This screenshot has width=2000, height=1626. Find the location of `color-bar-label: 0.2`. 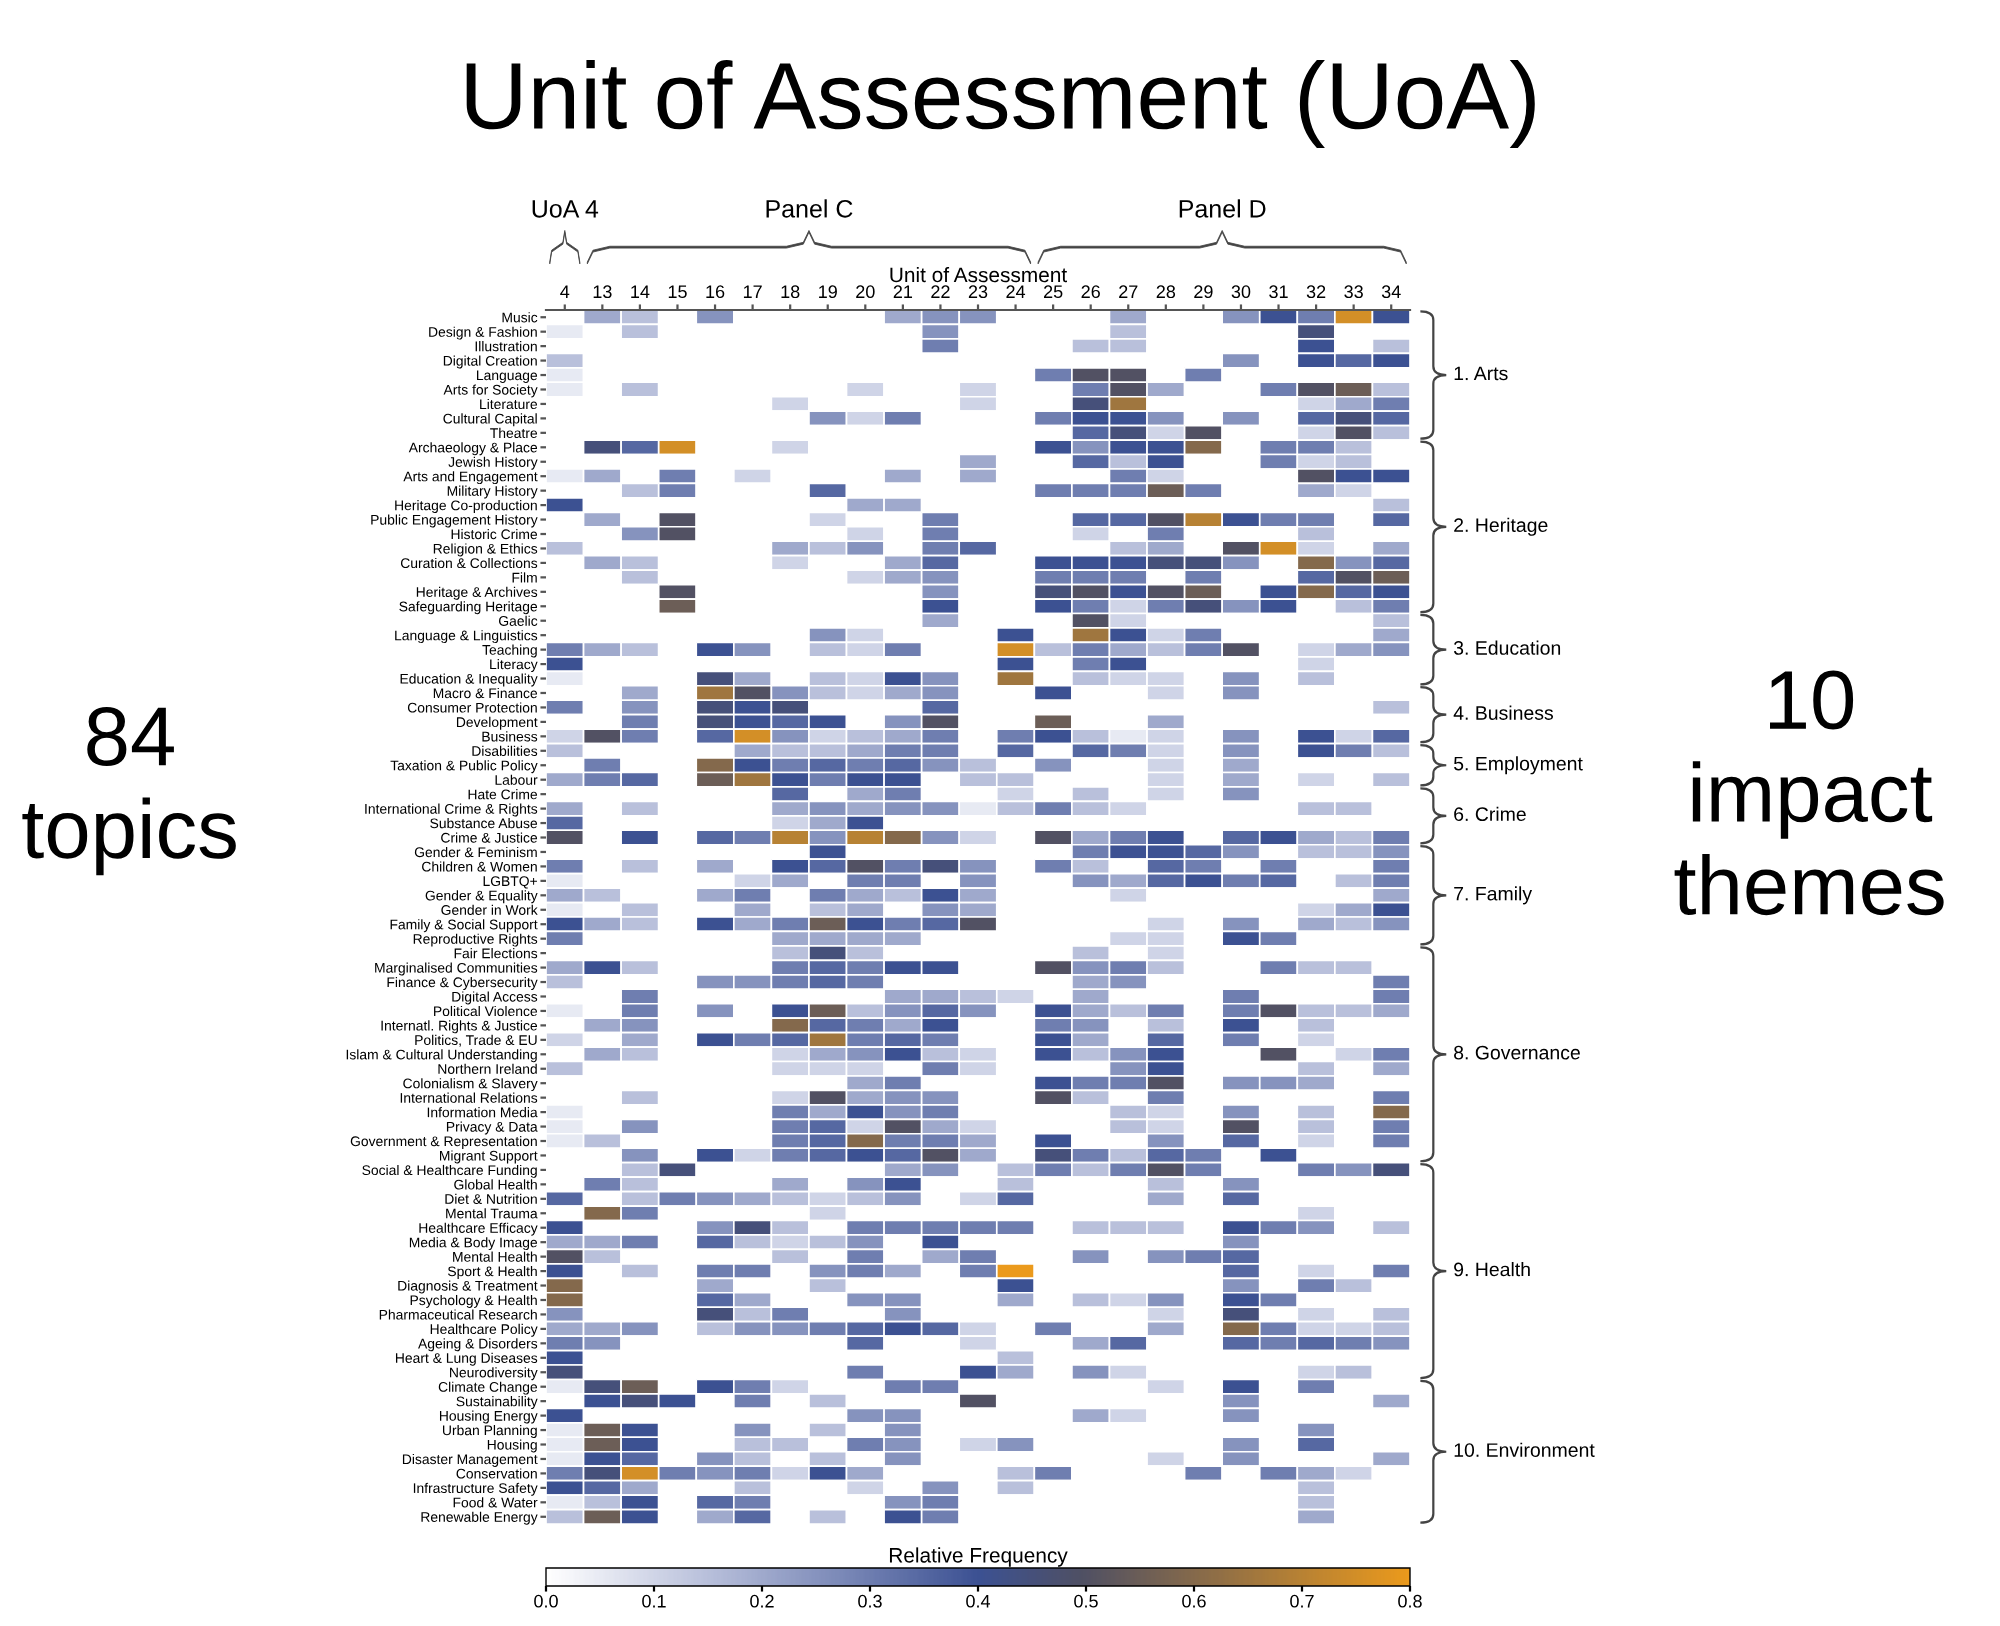

color-bar-label: 0.2 is located at coordinates (762, 1601).